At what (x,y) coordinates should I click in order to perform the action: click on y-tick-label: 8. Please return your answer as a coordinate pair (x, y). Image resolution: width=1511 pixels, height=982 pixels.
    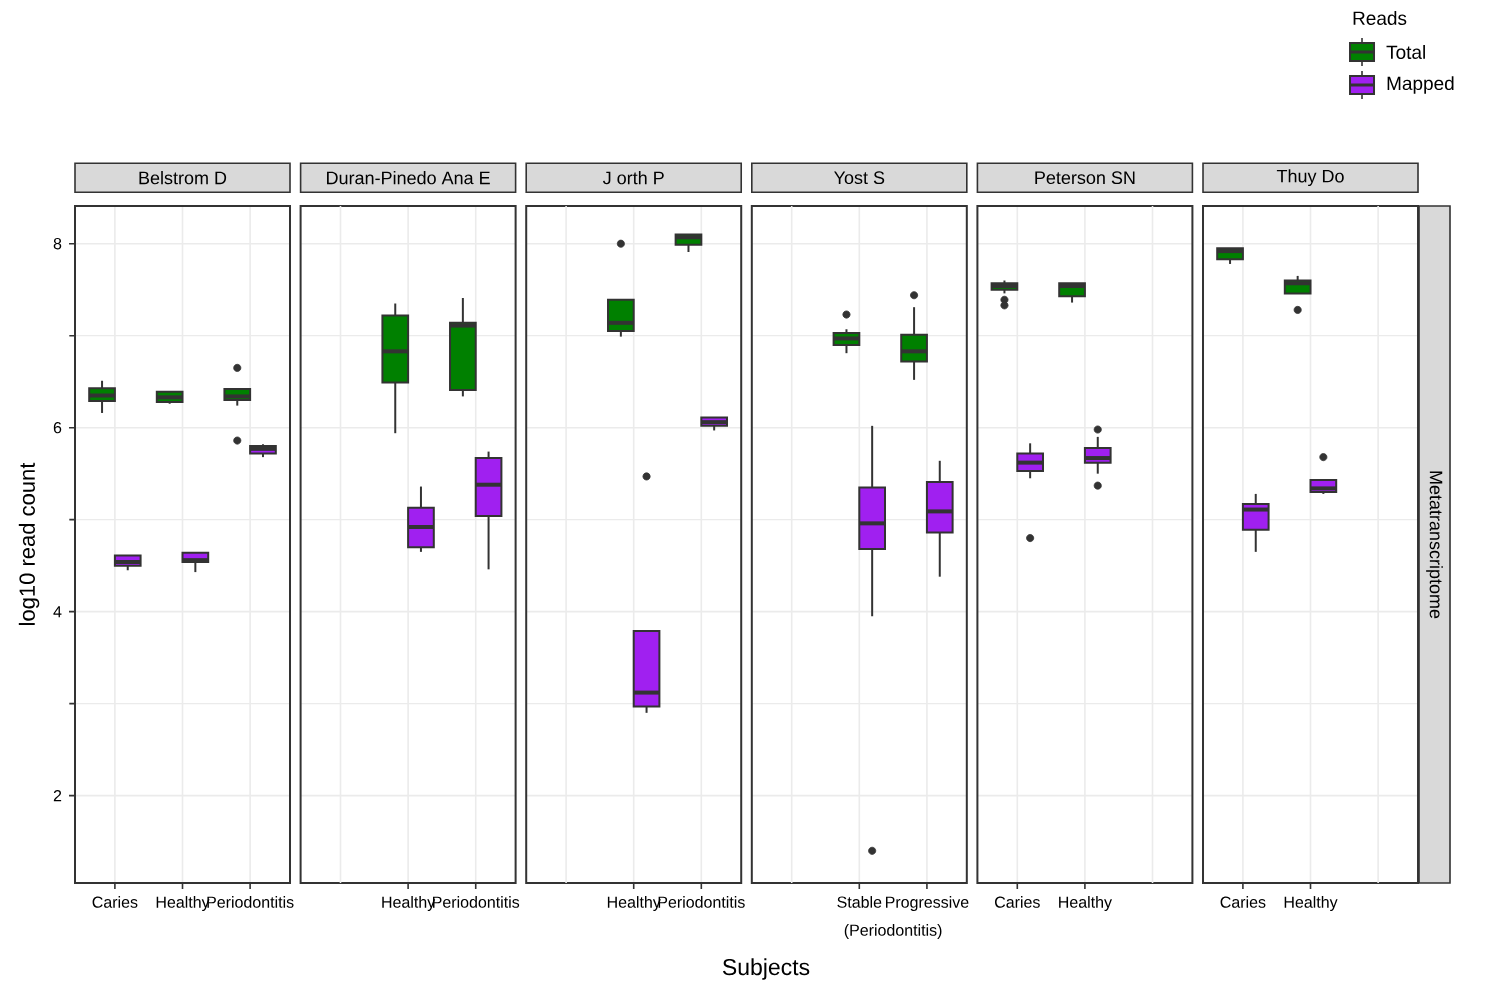
    Looking at the image, I should click on (57, 244).